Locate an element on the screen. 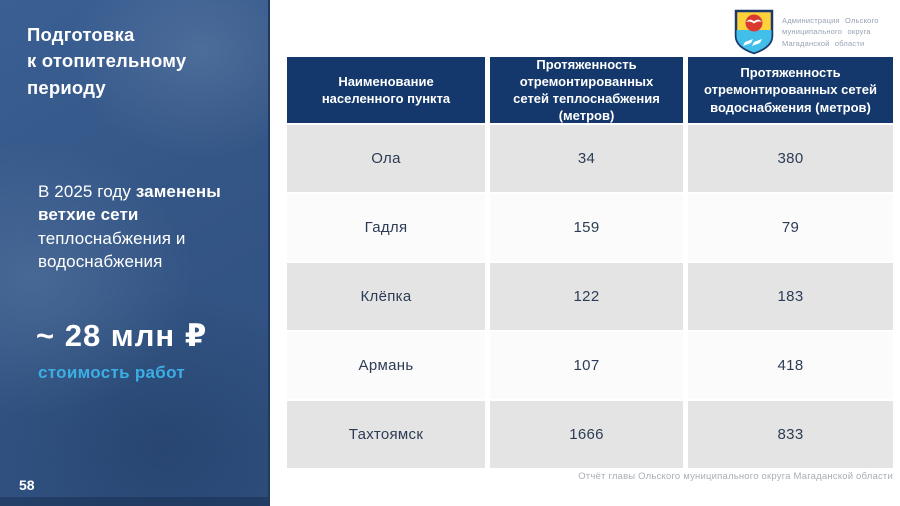  cell-heat-length: 1666 is located at coordinates (586, 434).